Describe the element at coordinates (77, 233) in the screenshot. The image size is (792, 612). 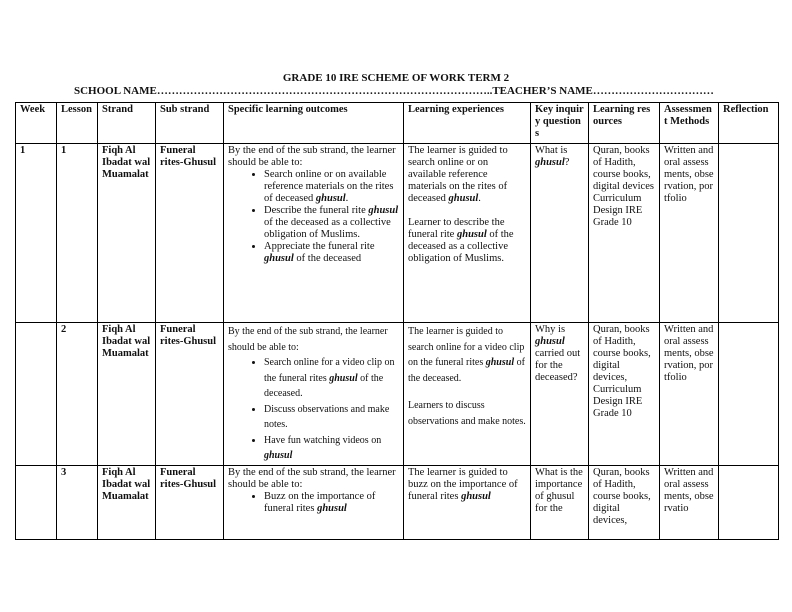
I see `lesson-cell: 1` at that location.